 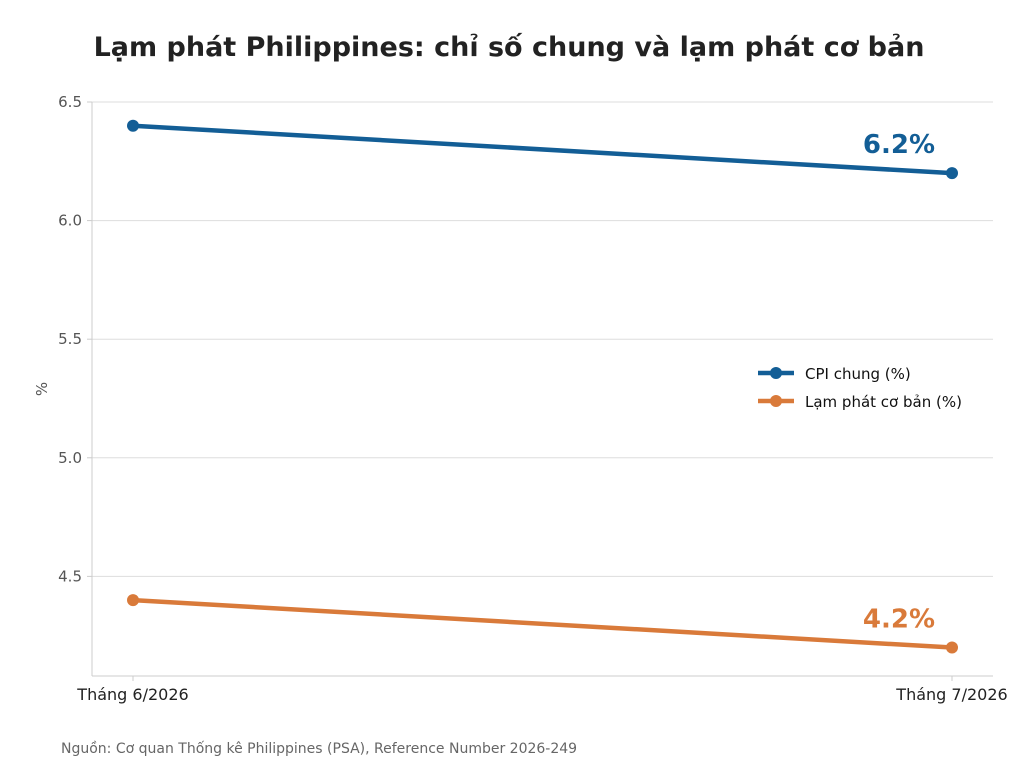 What do you see at coordinates (70, 458) in the screenshot?
I see `y-tick-label: 5.0` at bounding box center [70, 458].